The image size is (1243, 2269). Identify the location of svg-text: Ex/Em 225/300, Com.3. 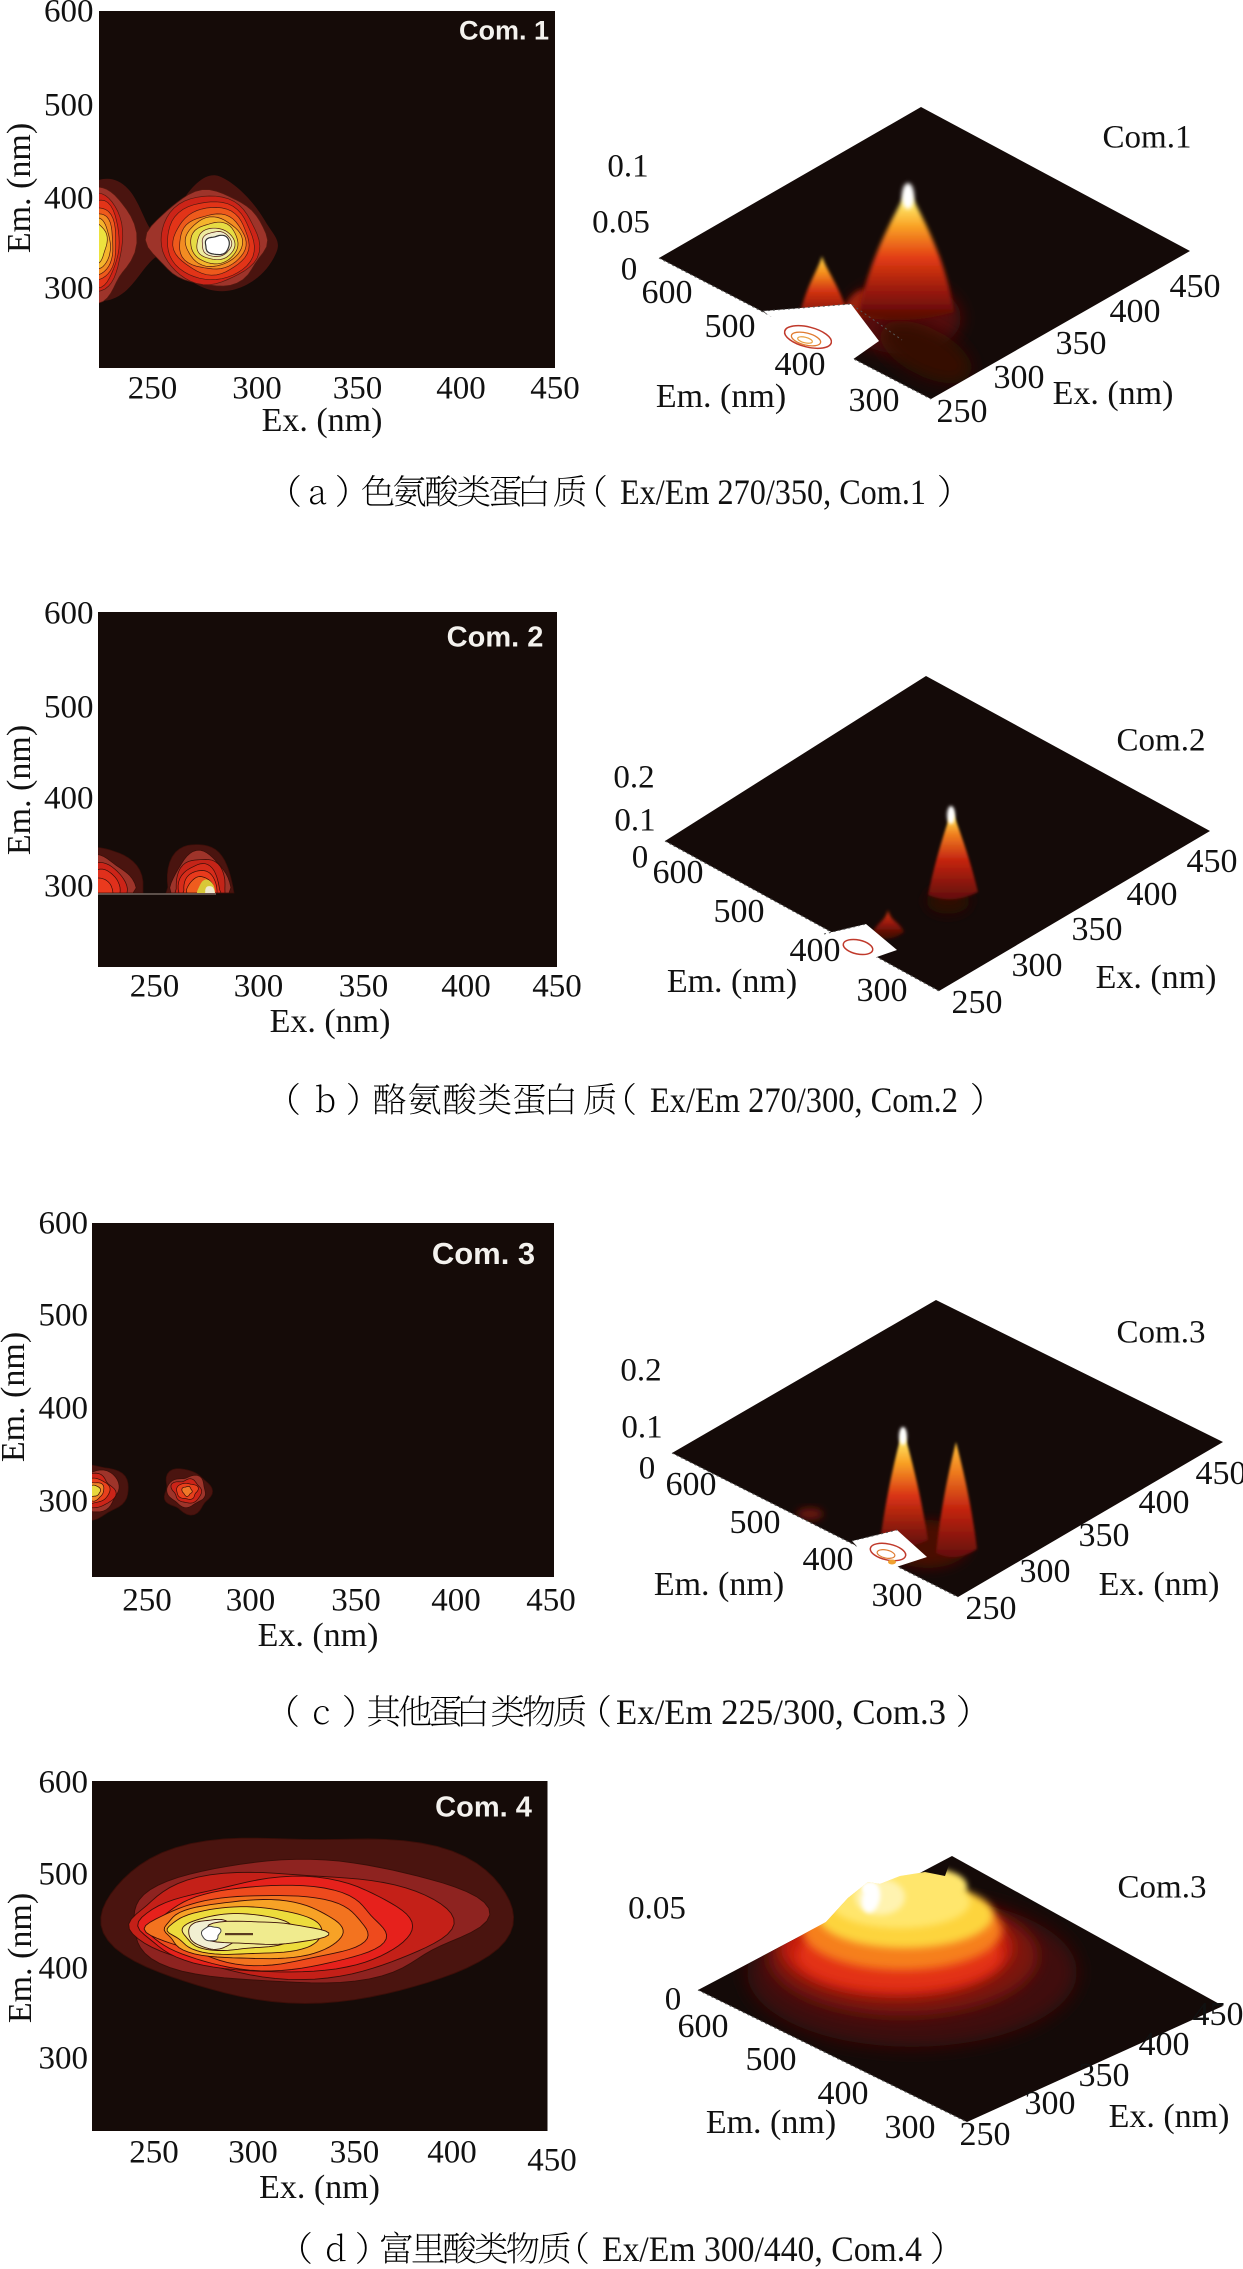
(781, 1712).